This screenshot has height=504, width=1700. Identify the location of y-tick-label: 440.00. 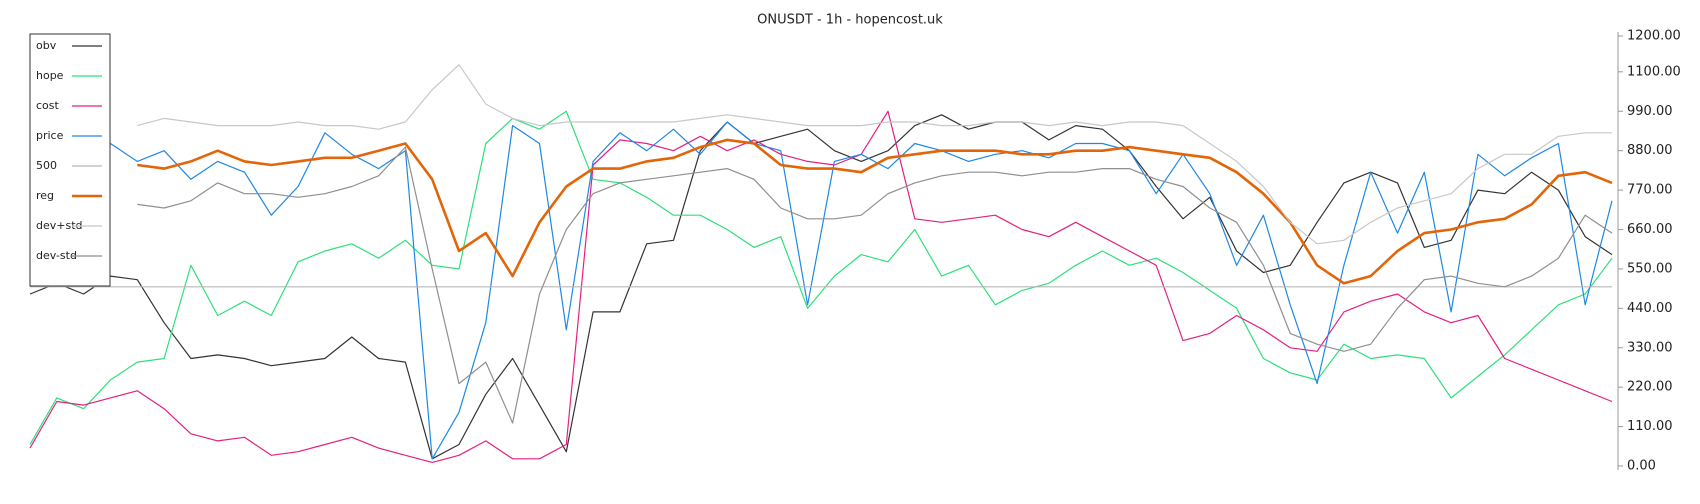
(1650, 308).